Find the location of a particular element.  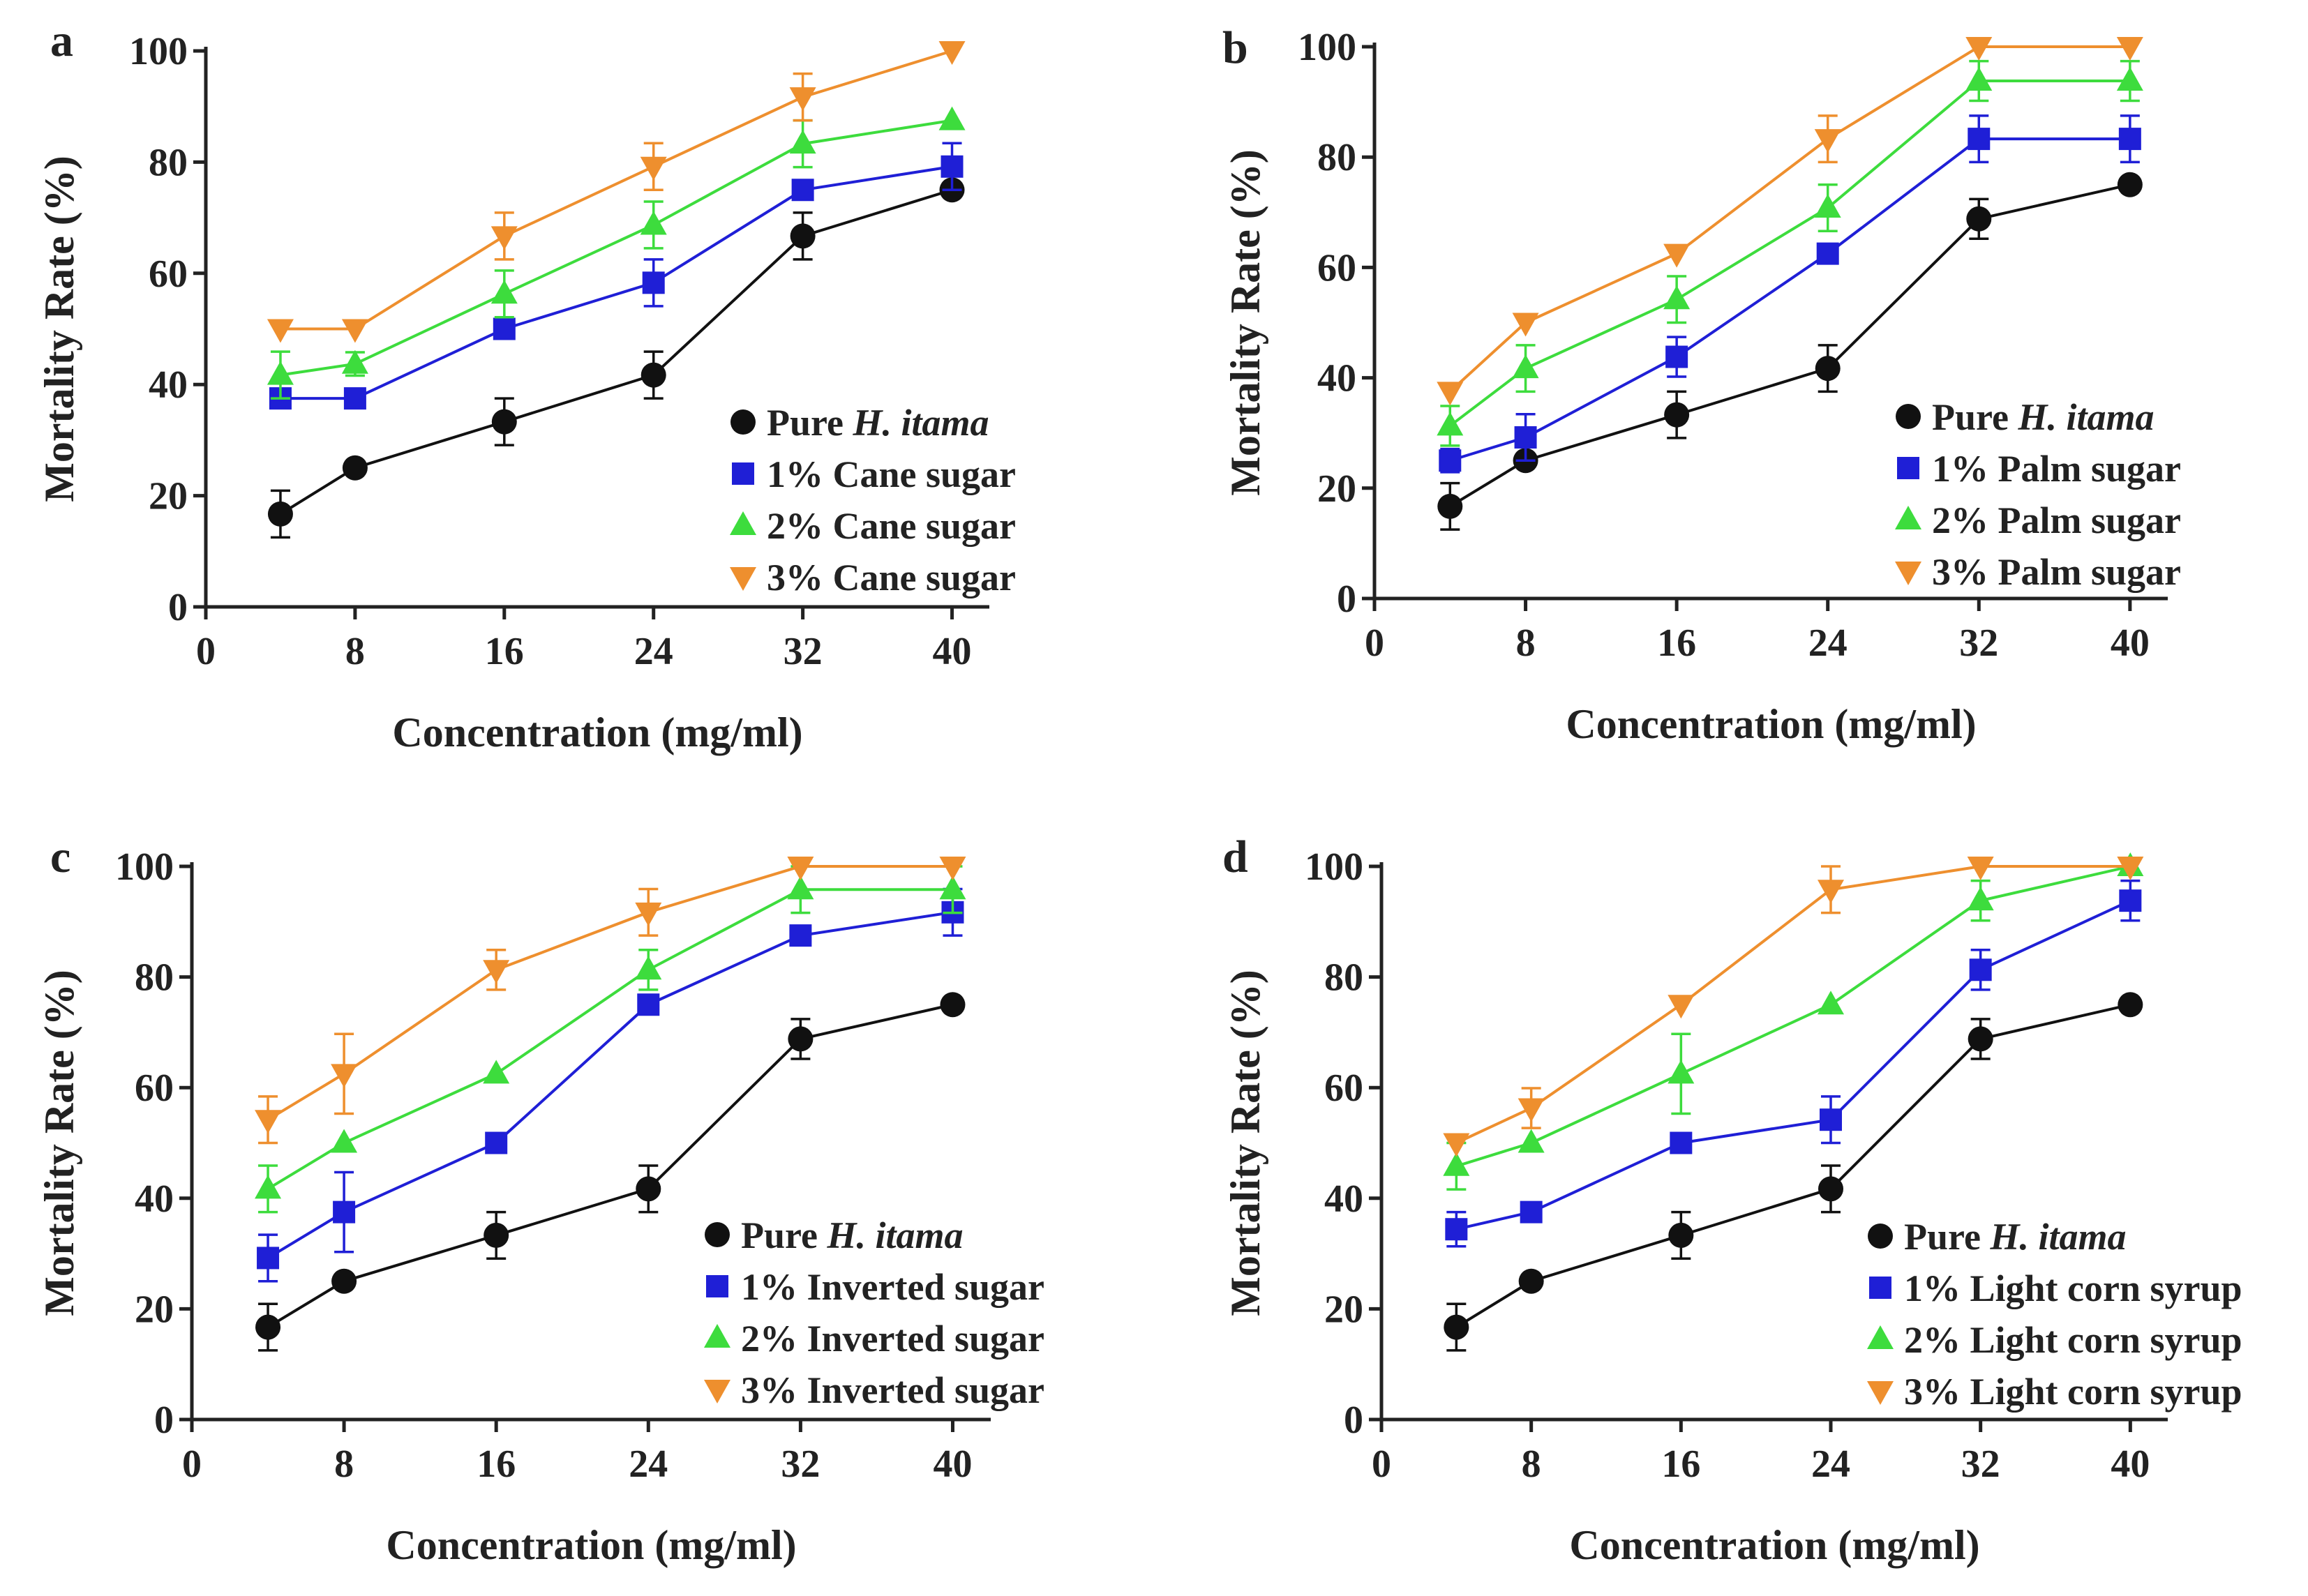

x-tick-label: 32 is located at coordinates (1978, 643).